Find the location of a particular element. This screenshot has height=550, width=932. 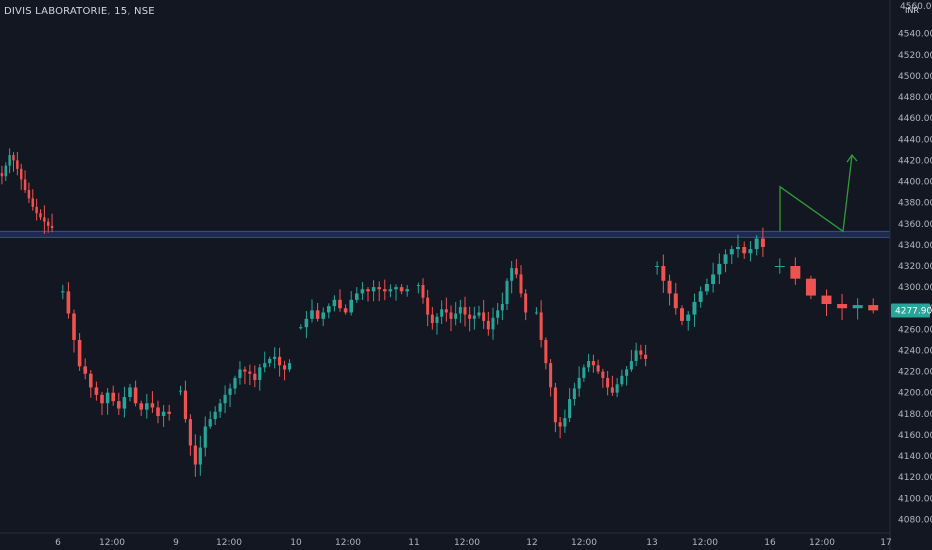

projection-arrow is located at coordinates (818, 193).